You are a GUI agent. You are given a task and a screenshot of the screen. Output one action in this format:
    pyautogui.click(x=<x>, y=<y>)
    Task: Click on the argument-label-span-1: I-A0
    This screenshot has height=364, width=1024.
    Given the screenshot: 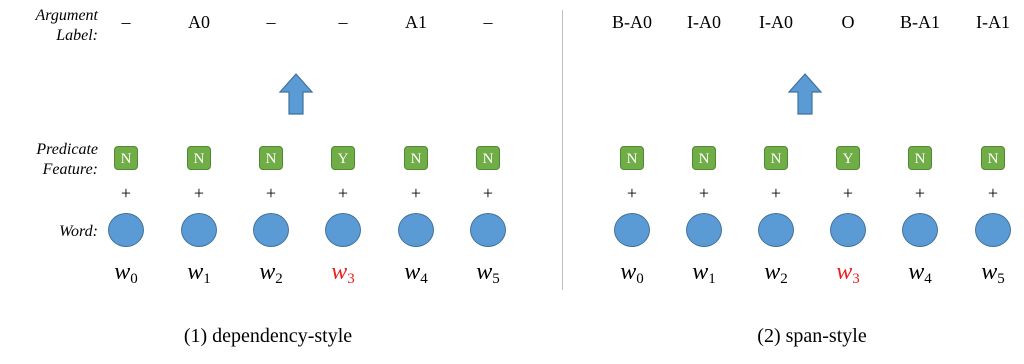 What is the action you would take?
    pyautogui.click(x=704, y=22)
    